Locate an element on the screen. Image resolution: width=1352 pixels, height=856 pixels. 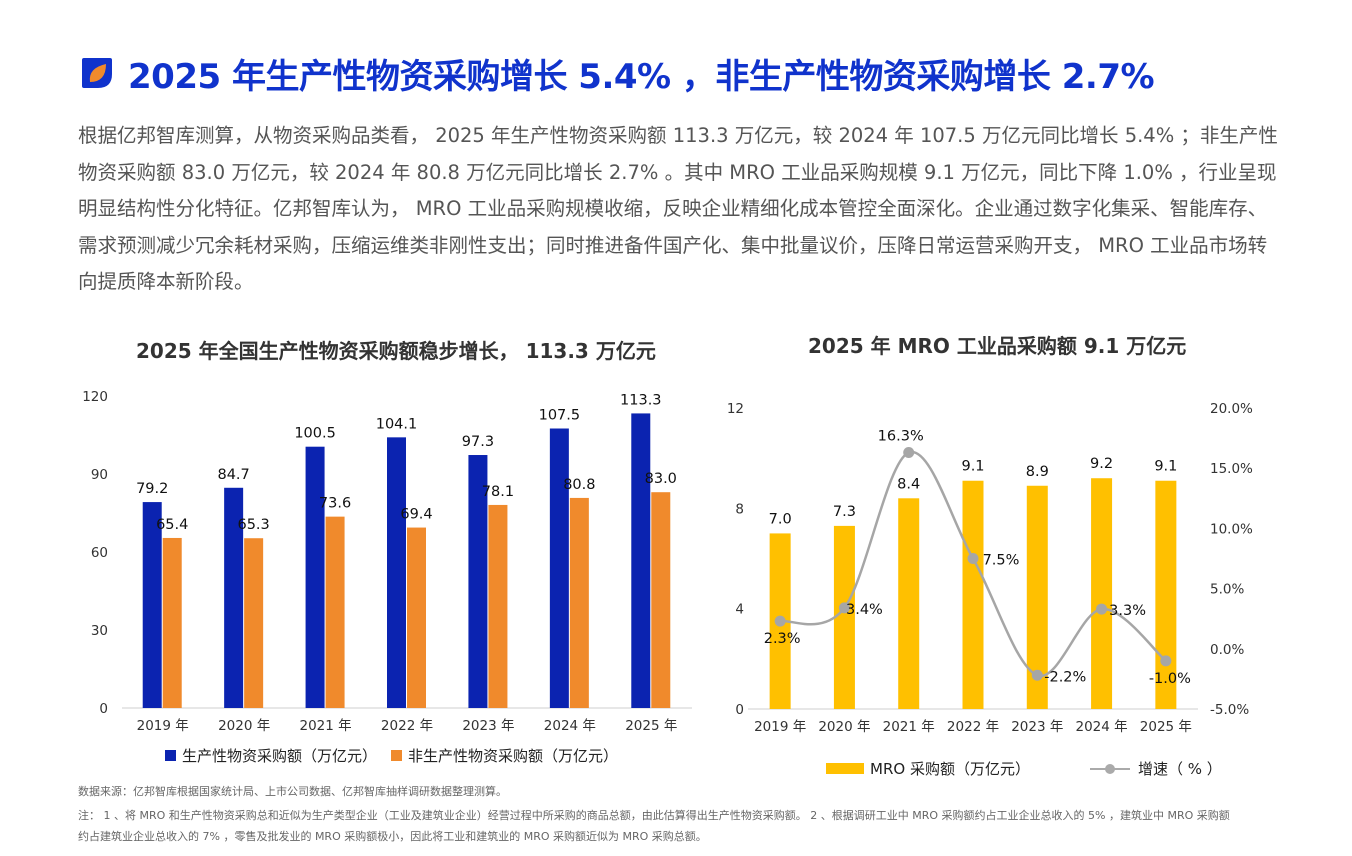
x-tick-label-6: 2025 年 is located at coordinates (651, 726).